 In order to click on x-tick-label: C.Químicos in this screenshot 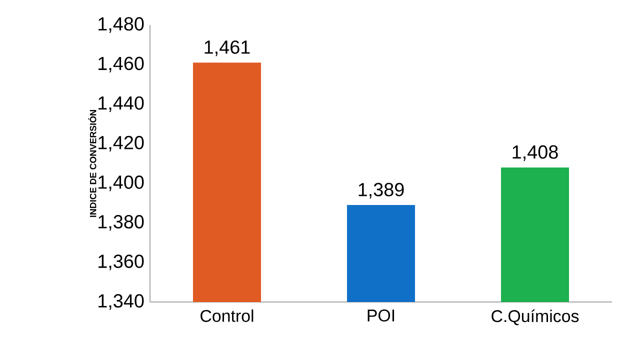, I will do `click(535, 318)`.